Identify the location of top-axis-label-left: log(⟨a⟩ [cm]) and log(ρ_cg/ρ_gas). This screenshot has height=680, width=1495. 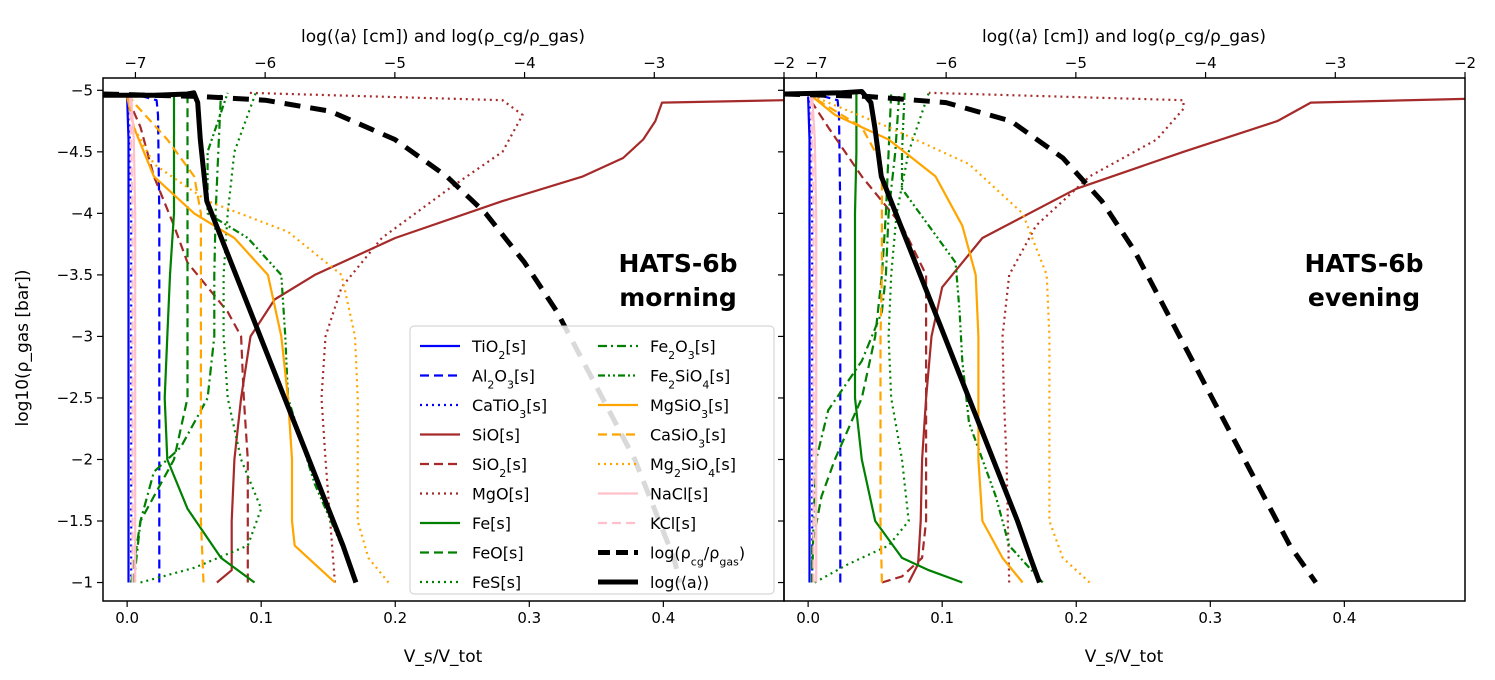
(443, 37).